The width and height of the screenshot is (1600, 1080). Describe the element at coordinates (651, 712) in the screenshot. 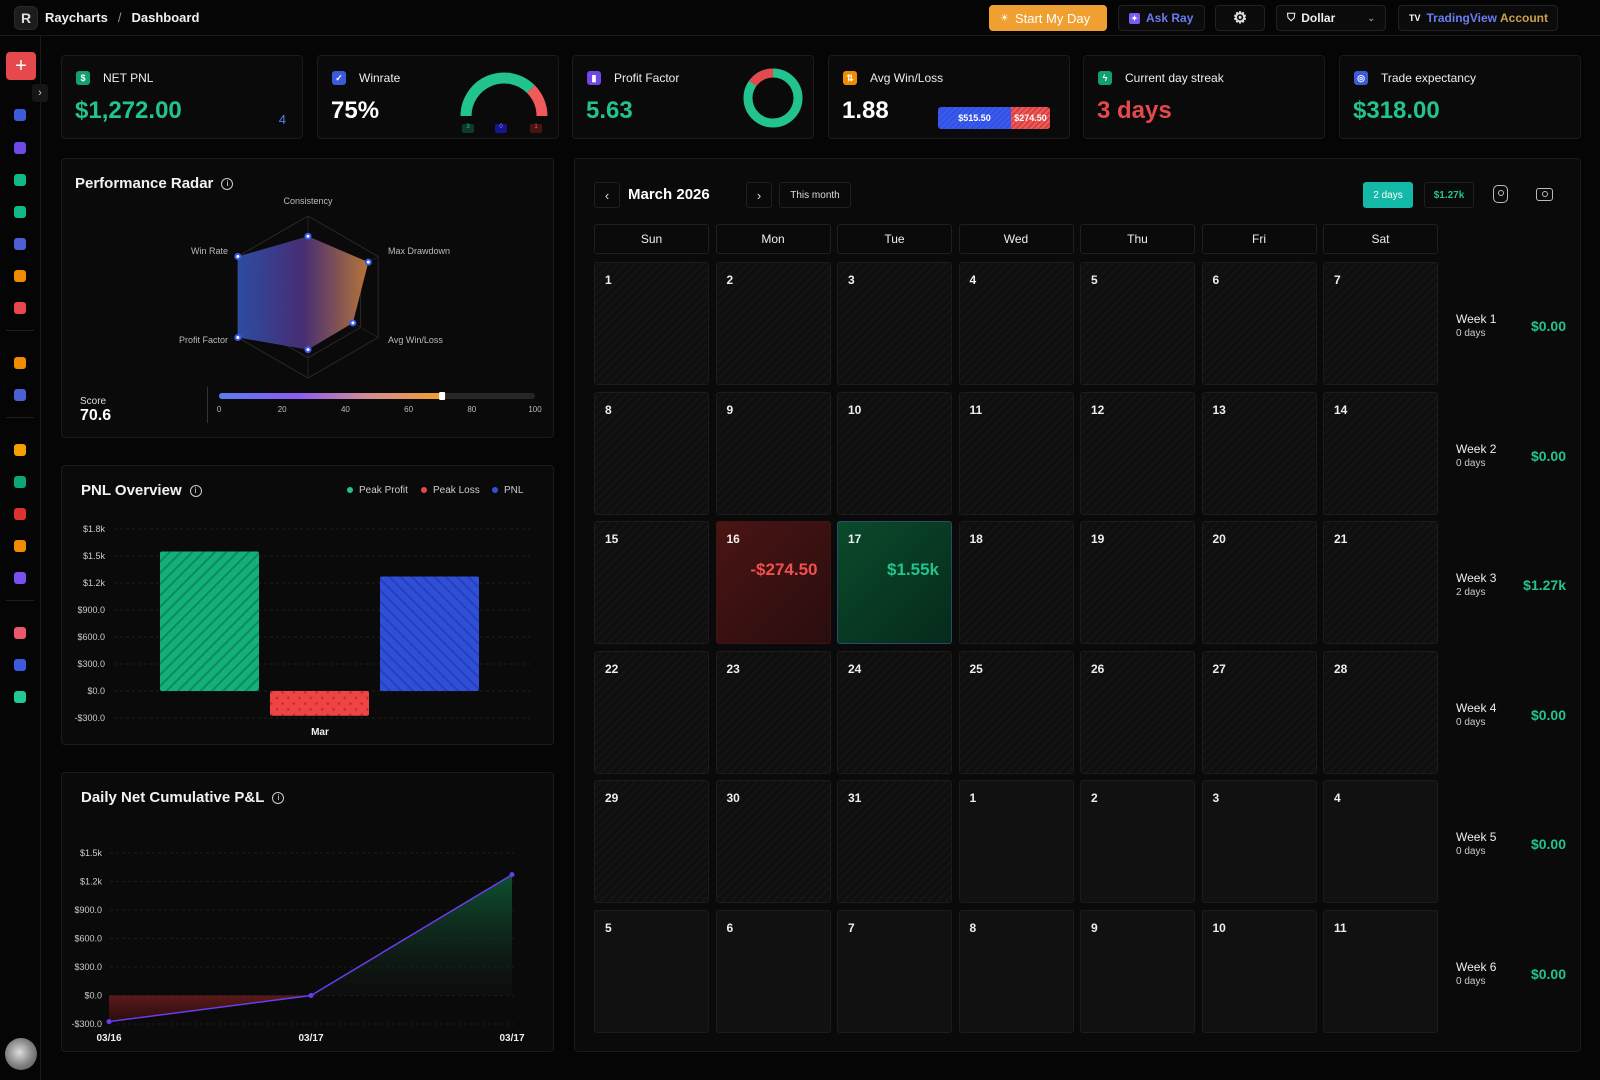

I see `calendar-day-cell: 22` at that location.